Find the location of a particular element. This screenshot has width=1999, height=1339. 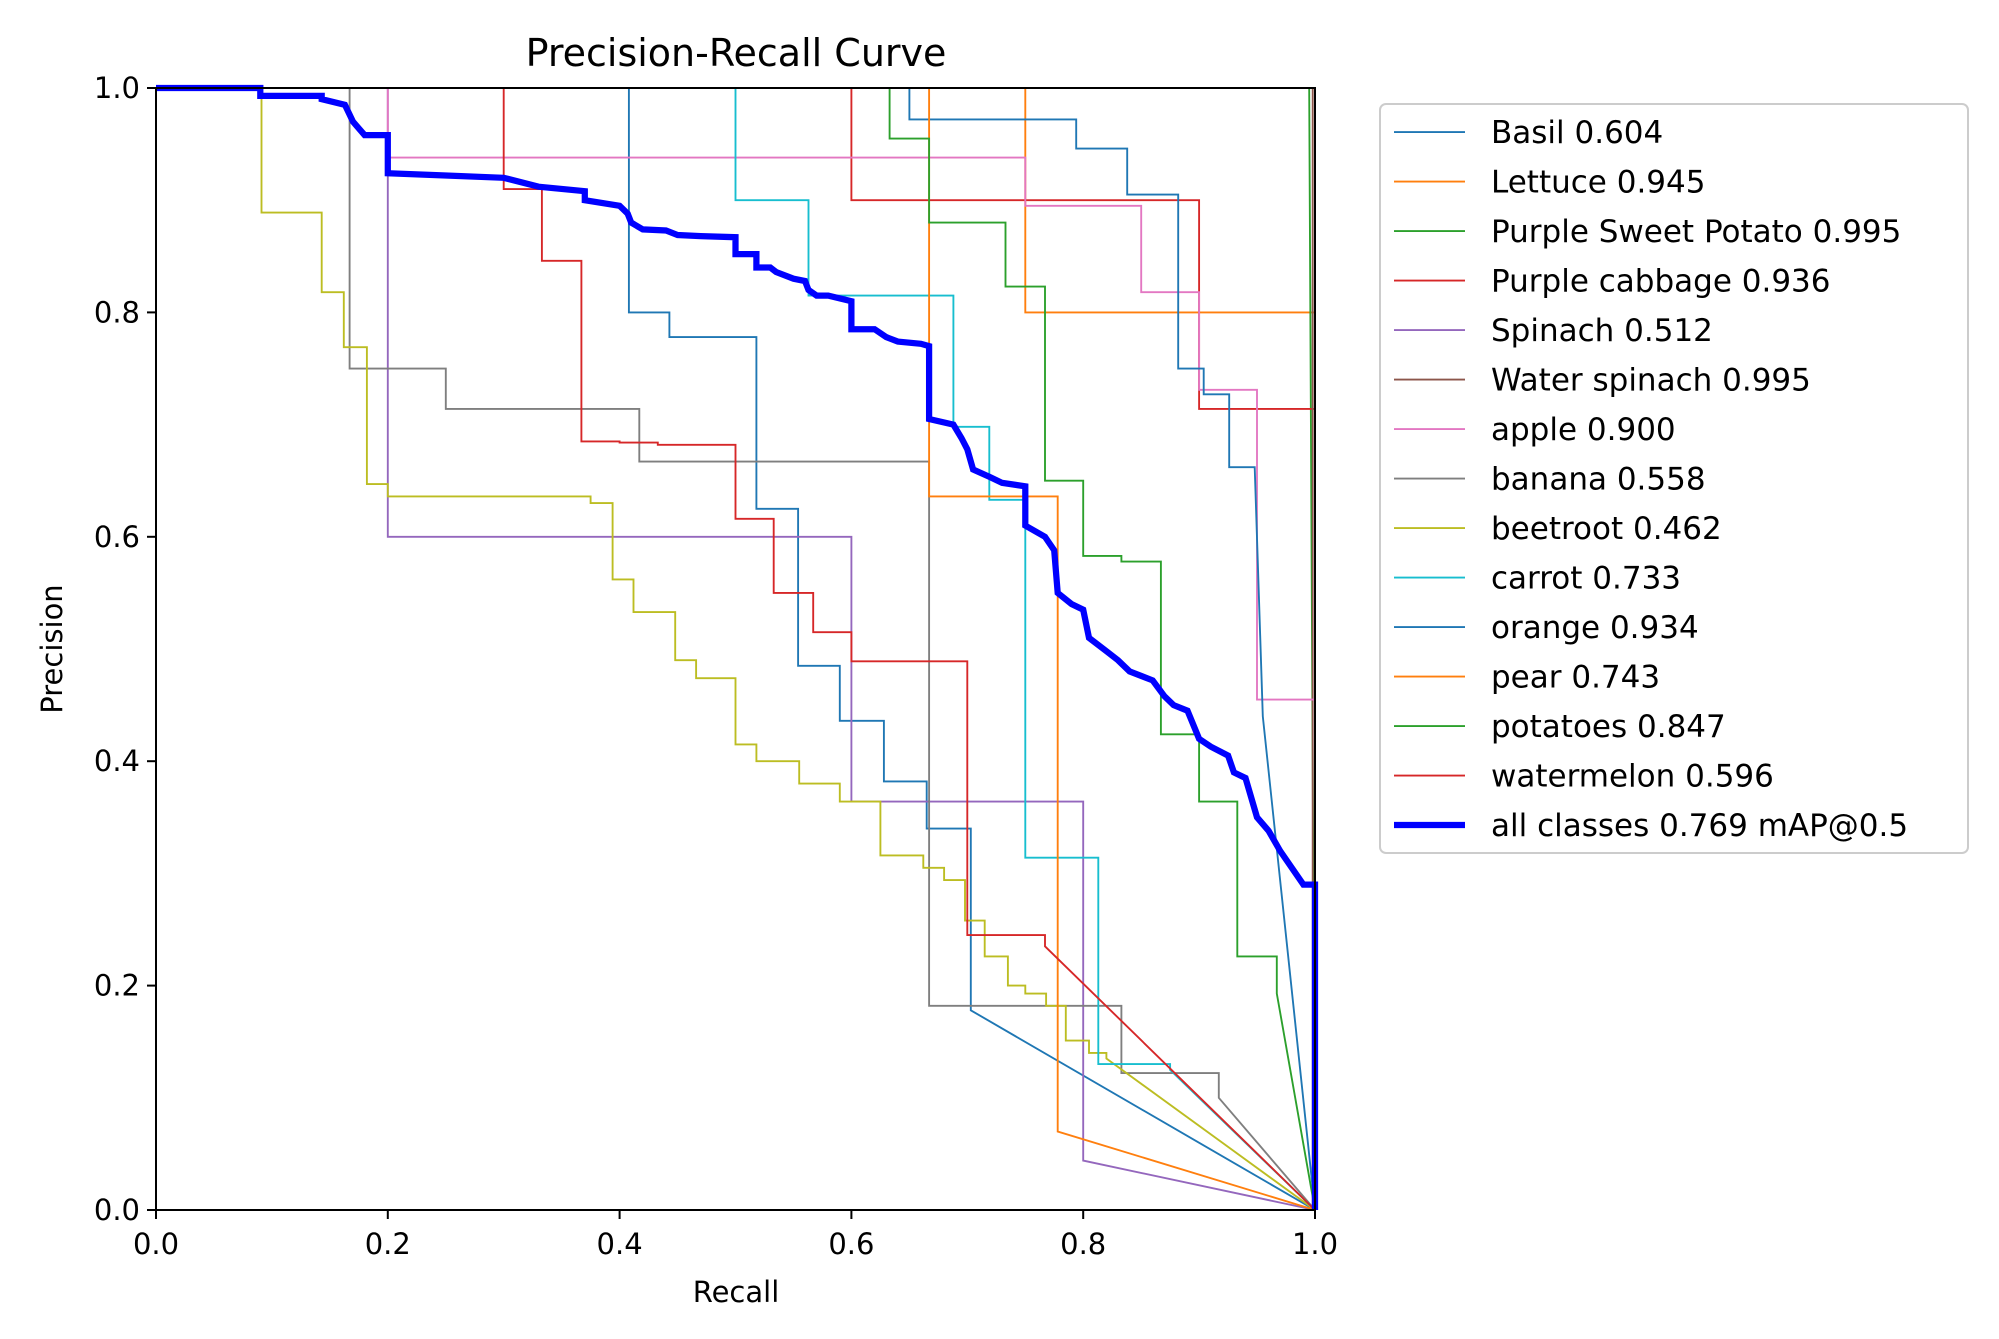

chart-title: Precision-Recall Curve is located at coordinates (736, 53).